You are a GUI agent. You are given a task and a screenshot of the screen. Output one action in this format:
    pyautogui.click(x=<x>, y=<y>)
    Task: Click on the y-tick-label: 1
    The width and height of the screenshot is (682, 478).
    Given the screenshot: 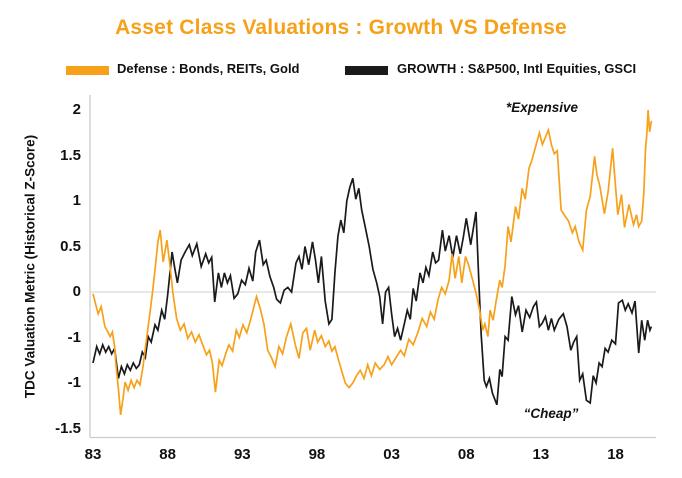 What is the action you would take?
    pyautogui.click(x=76, y=200)
    